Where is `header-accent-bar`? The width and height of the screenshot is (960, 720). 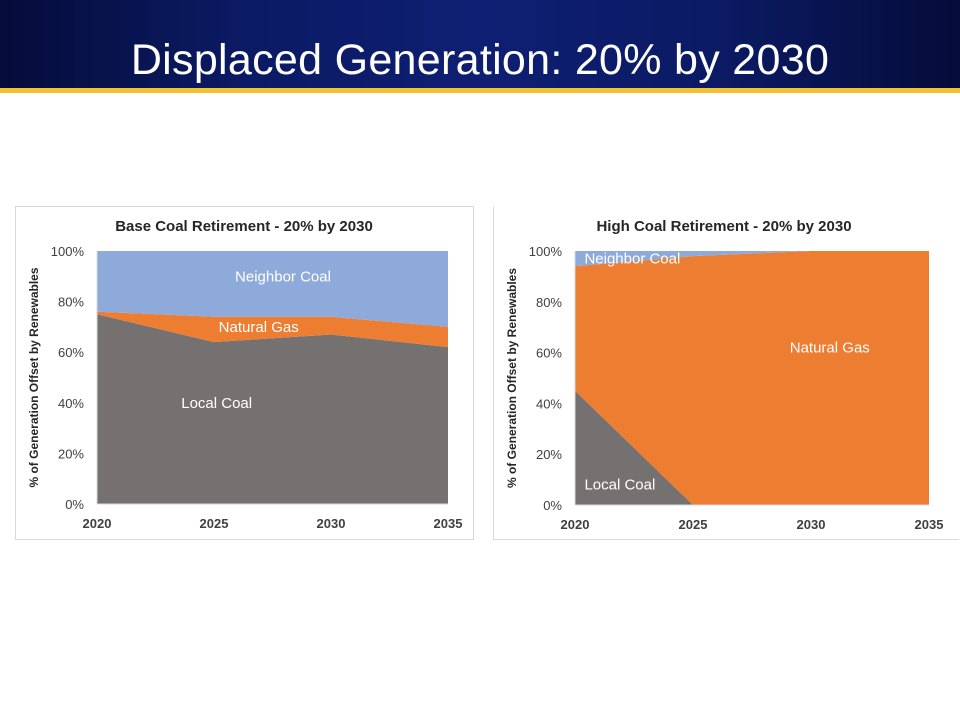 header-accent-bar is located at coordinates (480, 90).